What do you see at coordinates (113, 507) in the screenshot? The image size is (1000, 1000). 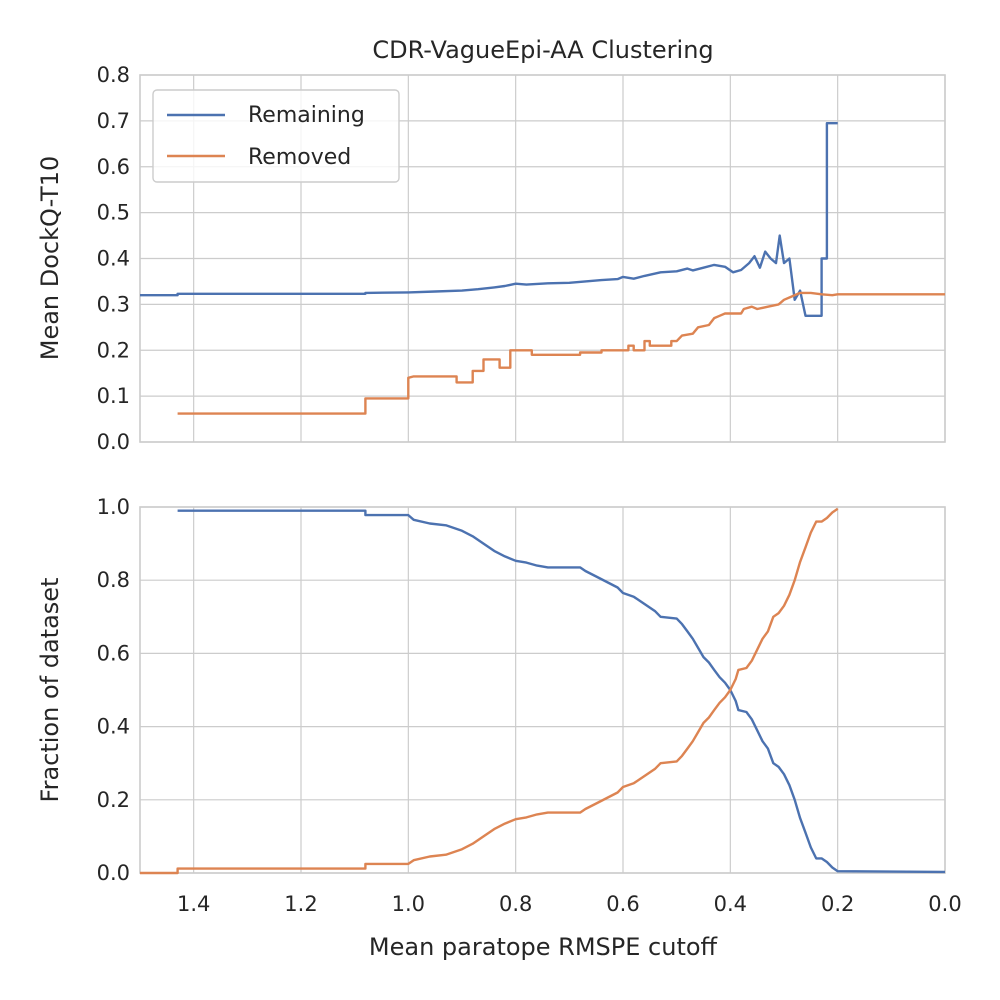 I see `y-tick-label: 1.0` at bounding box center [113, 507].